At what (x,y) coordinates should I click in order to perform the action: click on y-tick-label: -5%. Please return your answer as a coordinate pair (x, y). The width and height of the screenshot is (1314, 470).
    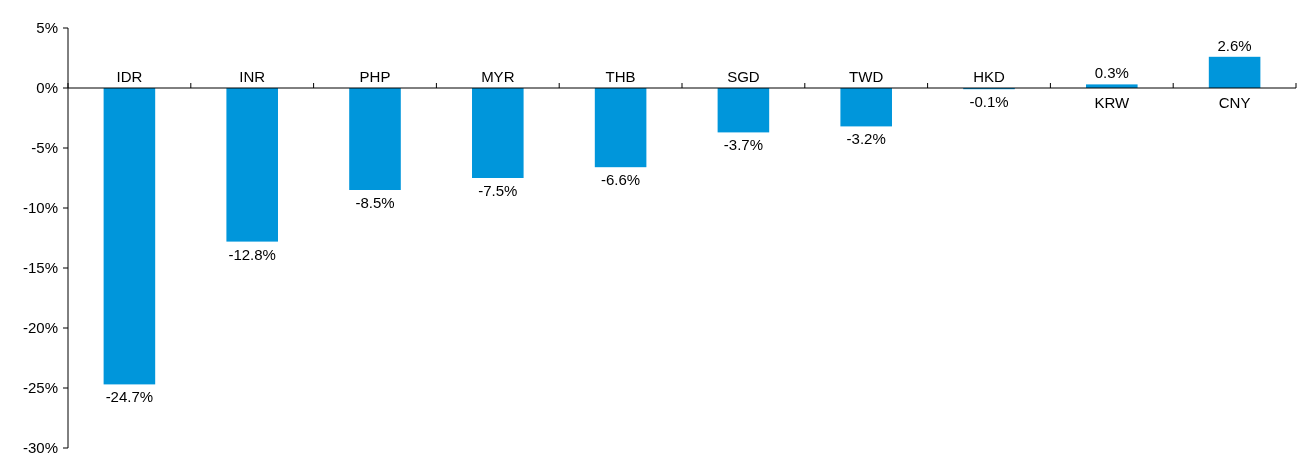
    Looking at the image, I should click on (44, 148).